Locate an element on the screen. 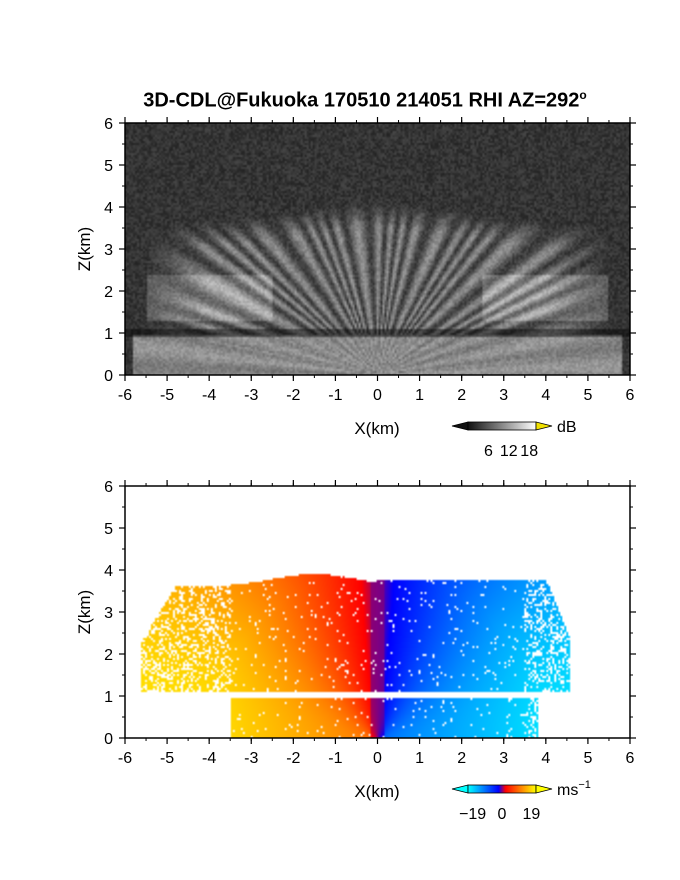 The height and width of the screenshot is (880, 680). figure-title: 3D-CDL@Fukuoka 170510 214051 RHI AZ=292o is located at coordinates (340, 100).